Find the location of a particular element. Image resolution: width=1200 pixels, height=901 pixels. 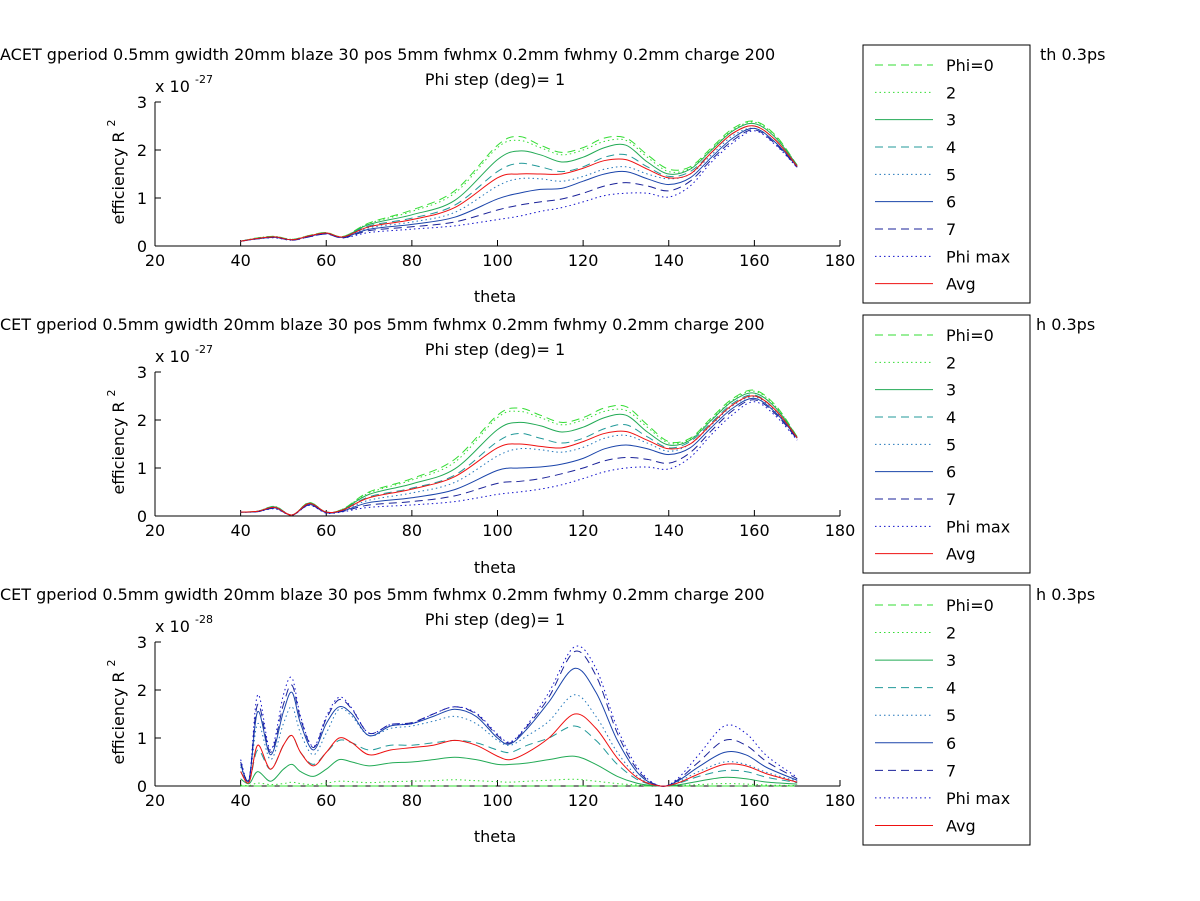

subplot-1-legend-label: 7 is located at coordinates (951, 229).